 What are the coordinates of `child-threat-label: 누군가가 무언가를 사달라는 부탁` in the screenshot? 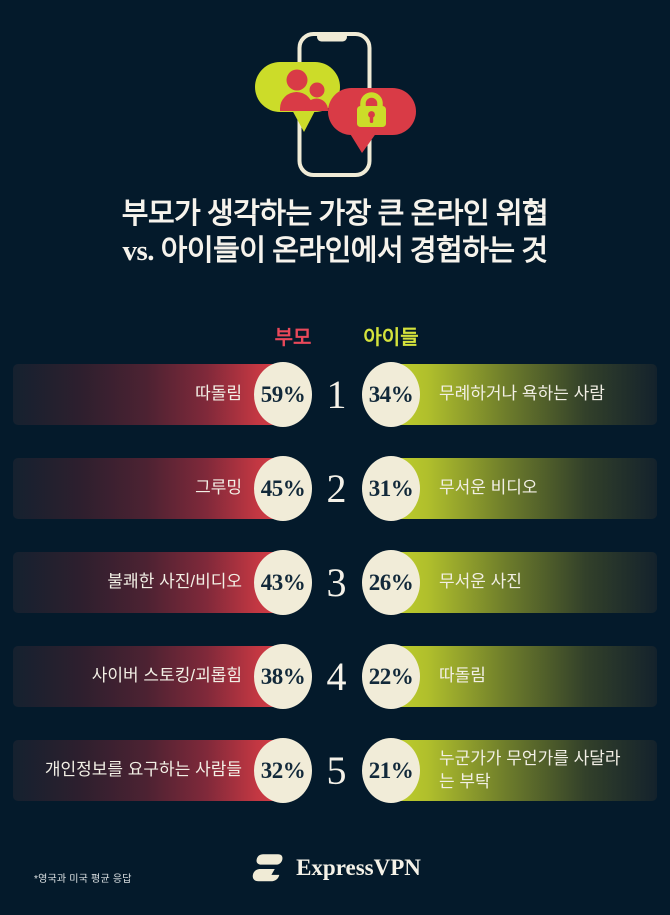 It's located at (530, 770).